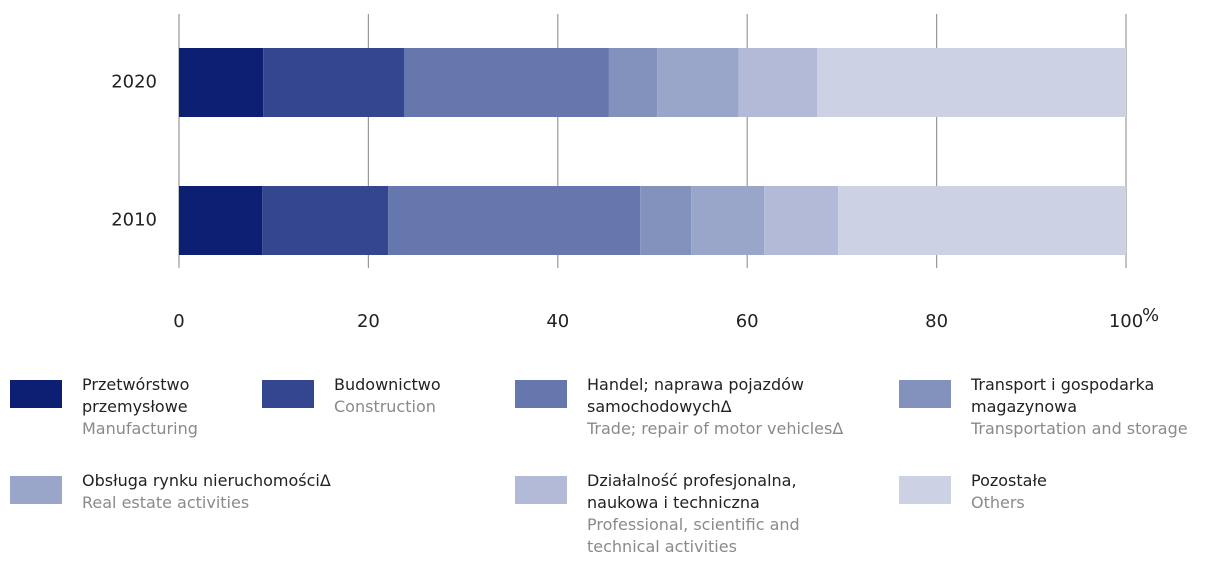 The width and height of the screenshot is (1230, 584). Describe the element at coordinates (998, 502) in the screenshot. I see `legend-label-en: Others` at that location.